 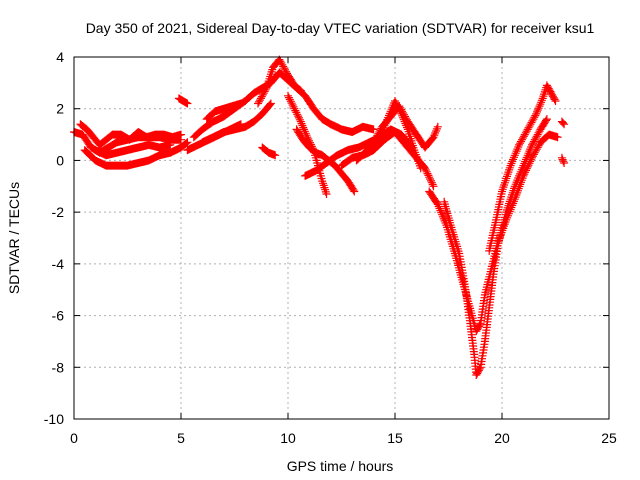 I want to click on x-tick-label: 0, so click(x=74, y=438).